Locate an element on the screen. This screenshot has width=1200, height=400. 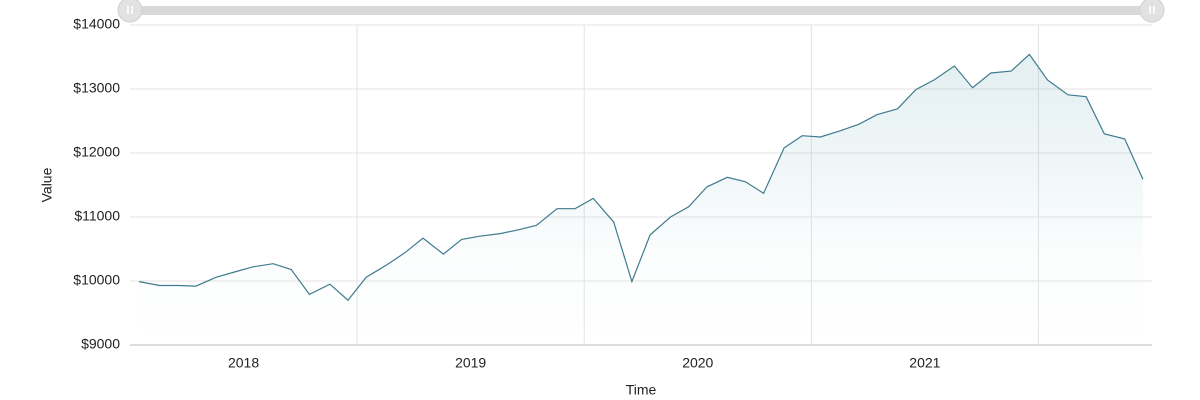
y-tick-label: $9000 is located at coordinates (100, 344).